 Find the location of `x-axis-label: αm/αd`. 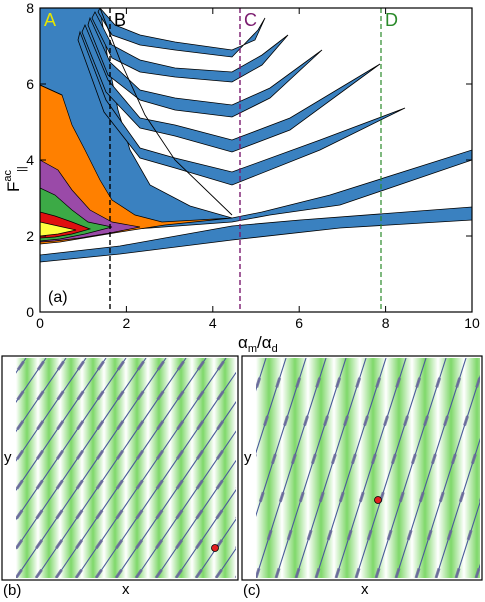

x-axis-label: αm/αd is located at coordinates (258, 344).